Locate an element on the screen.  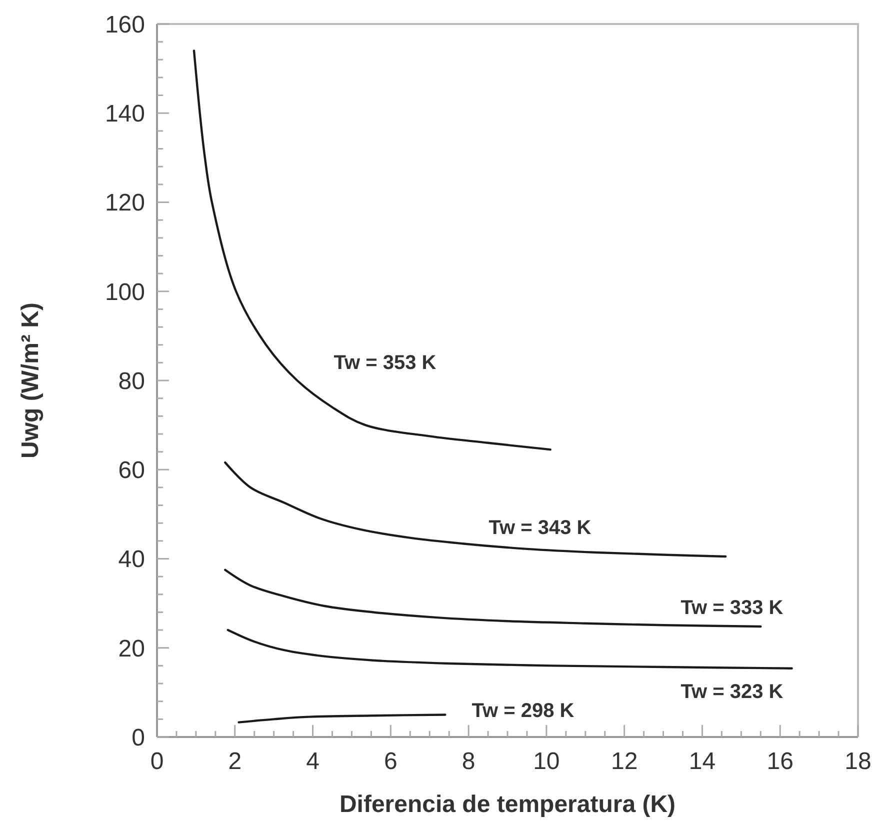
y-tick-label: 40 is located at coordinates (131, 560).